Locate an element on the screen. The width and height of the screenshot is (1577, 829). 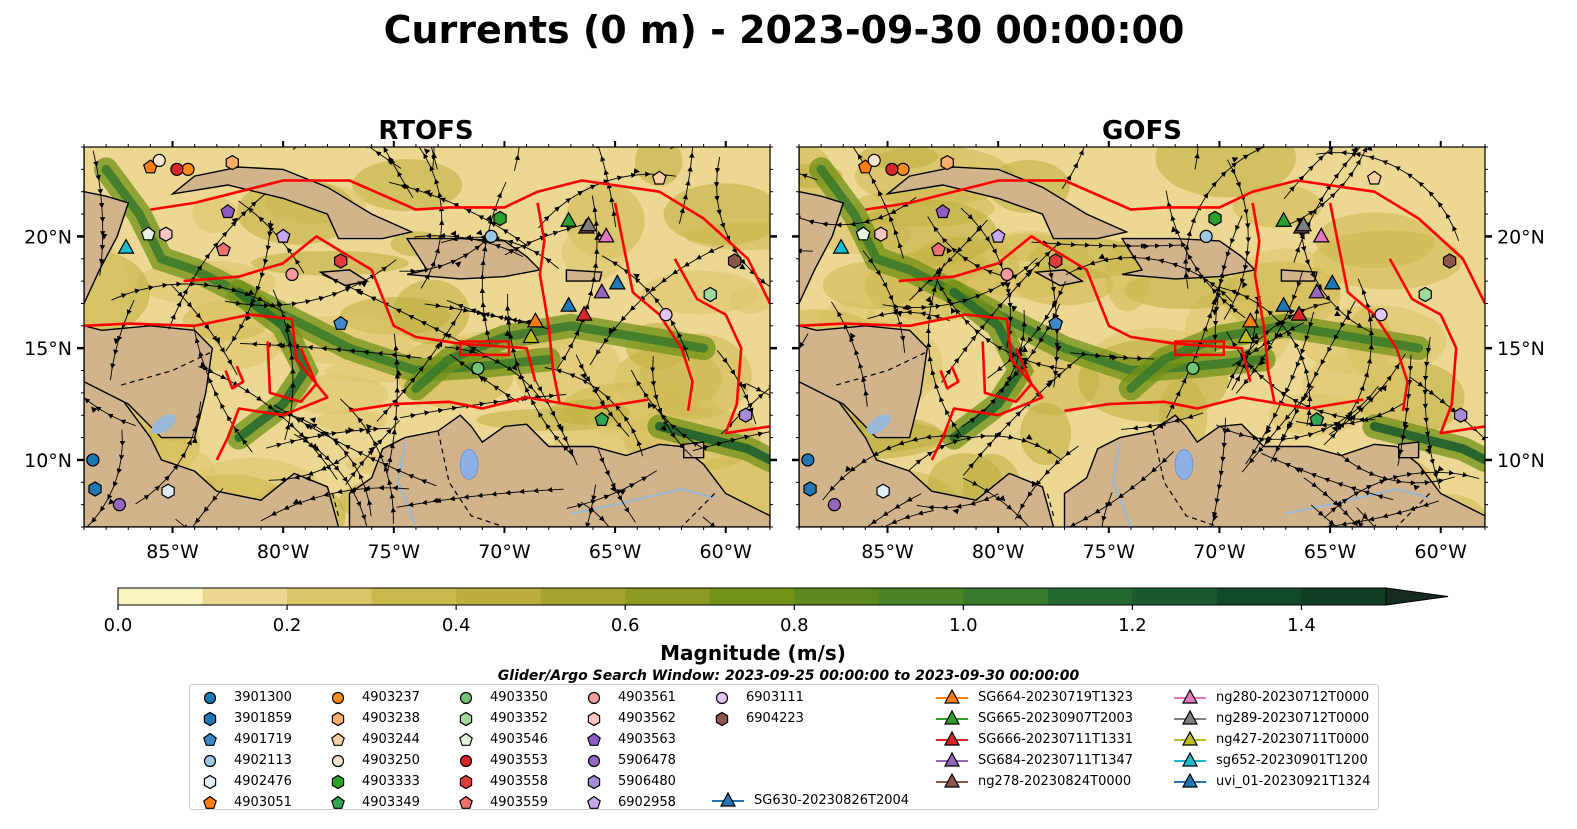
legend-item: ng280-20230712T0000 is located at coordinates (1282, 697).